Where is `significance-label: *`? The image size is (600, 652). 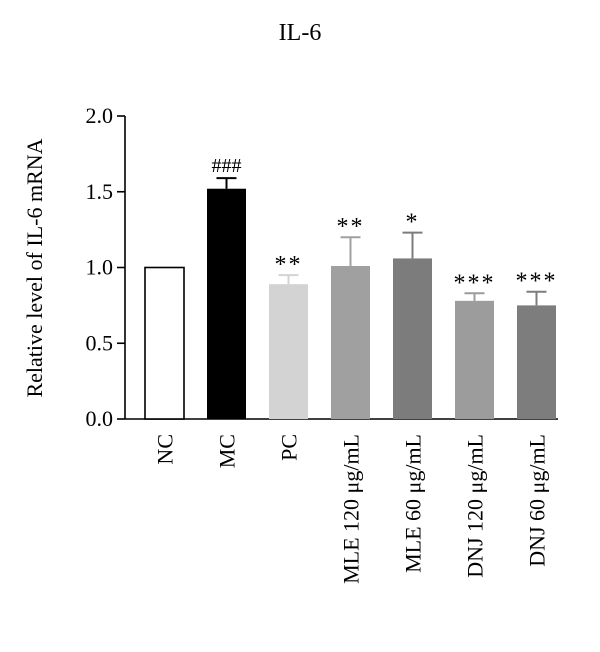
significance-label: * is located at coordinates (413, 223).